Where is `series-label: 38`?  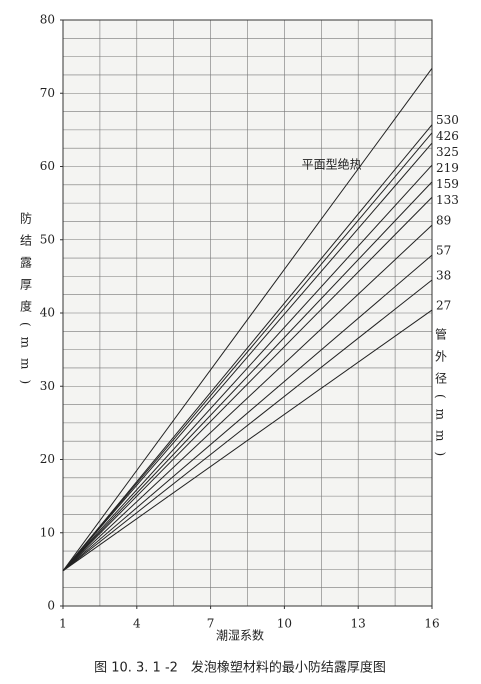 series-label: 38 is located at coordinates (443, 276).